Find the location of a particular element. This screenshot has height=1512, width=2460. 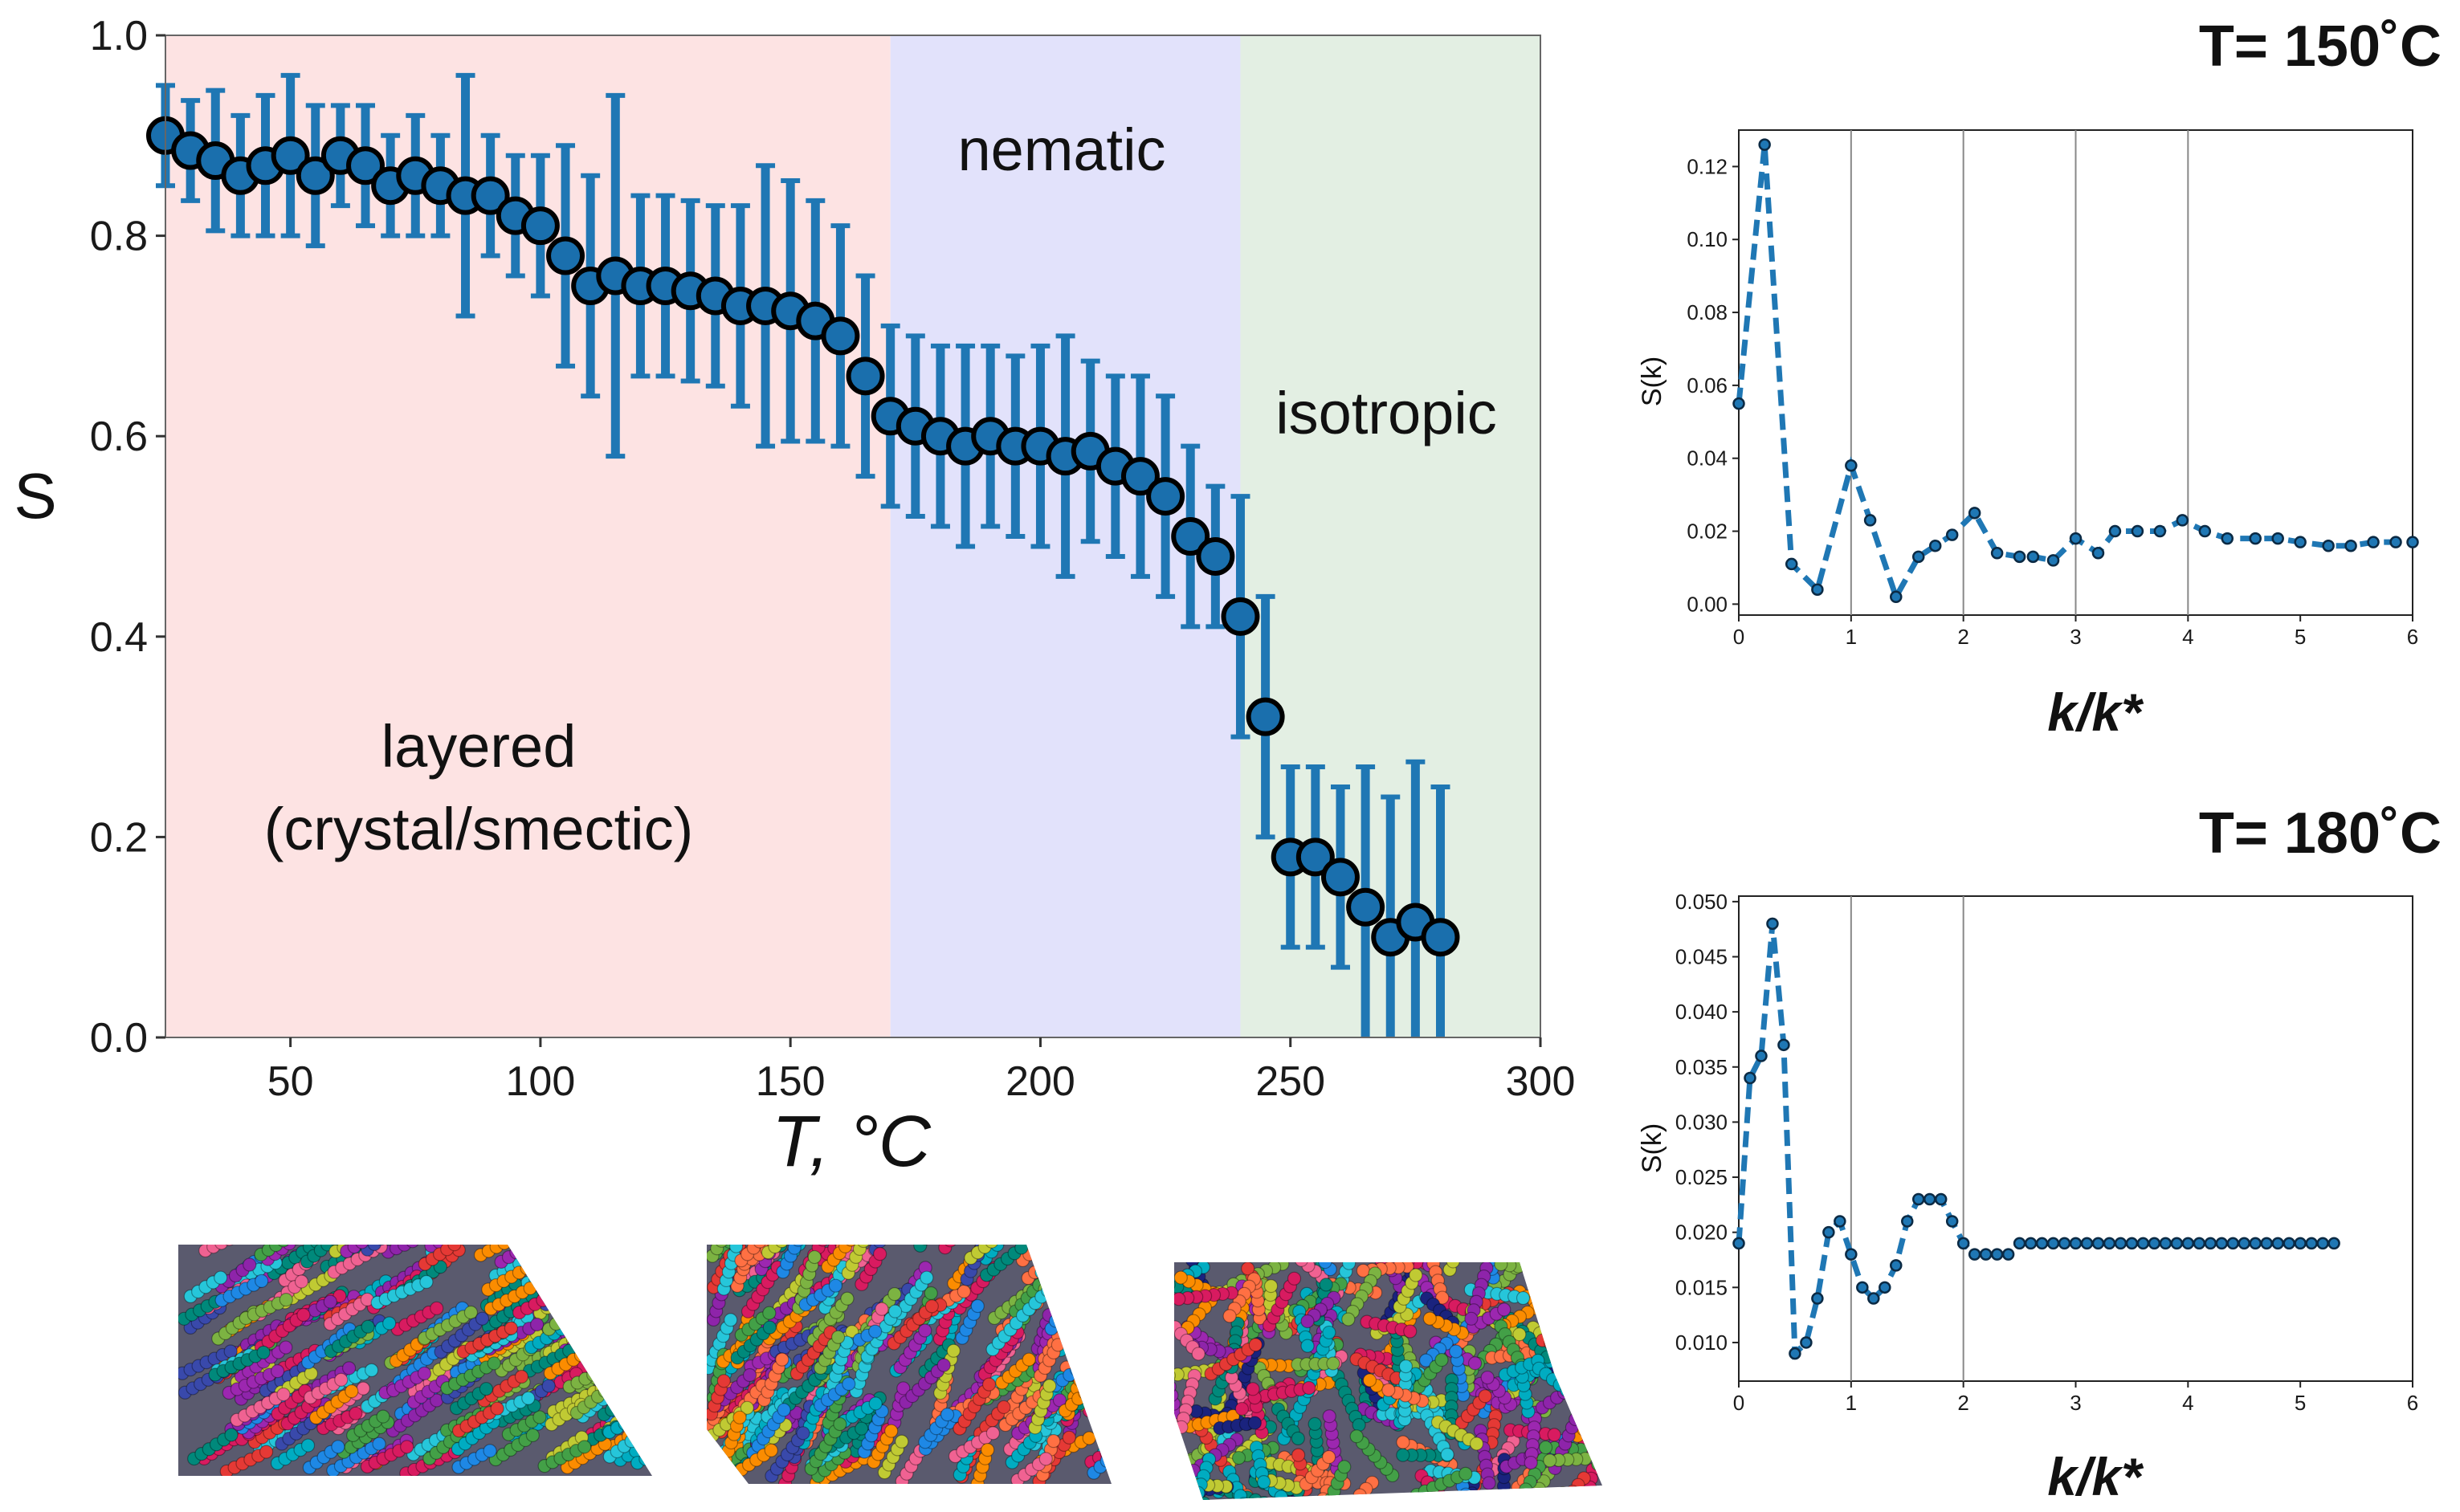

region-label-layered-2: (crystal/smectic) is located at coordinates (478, 829).